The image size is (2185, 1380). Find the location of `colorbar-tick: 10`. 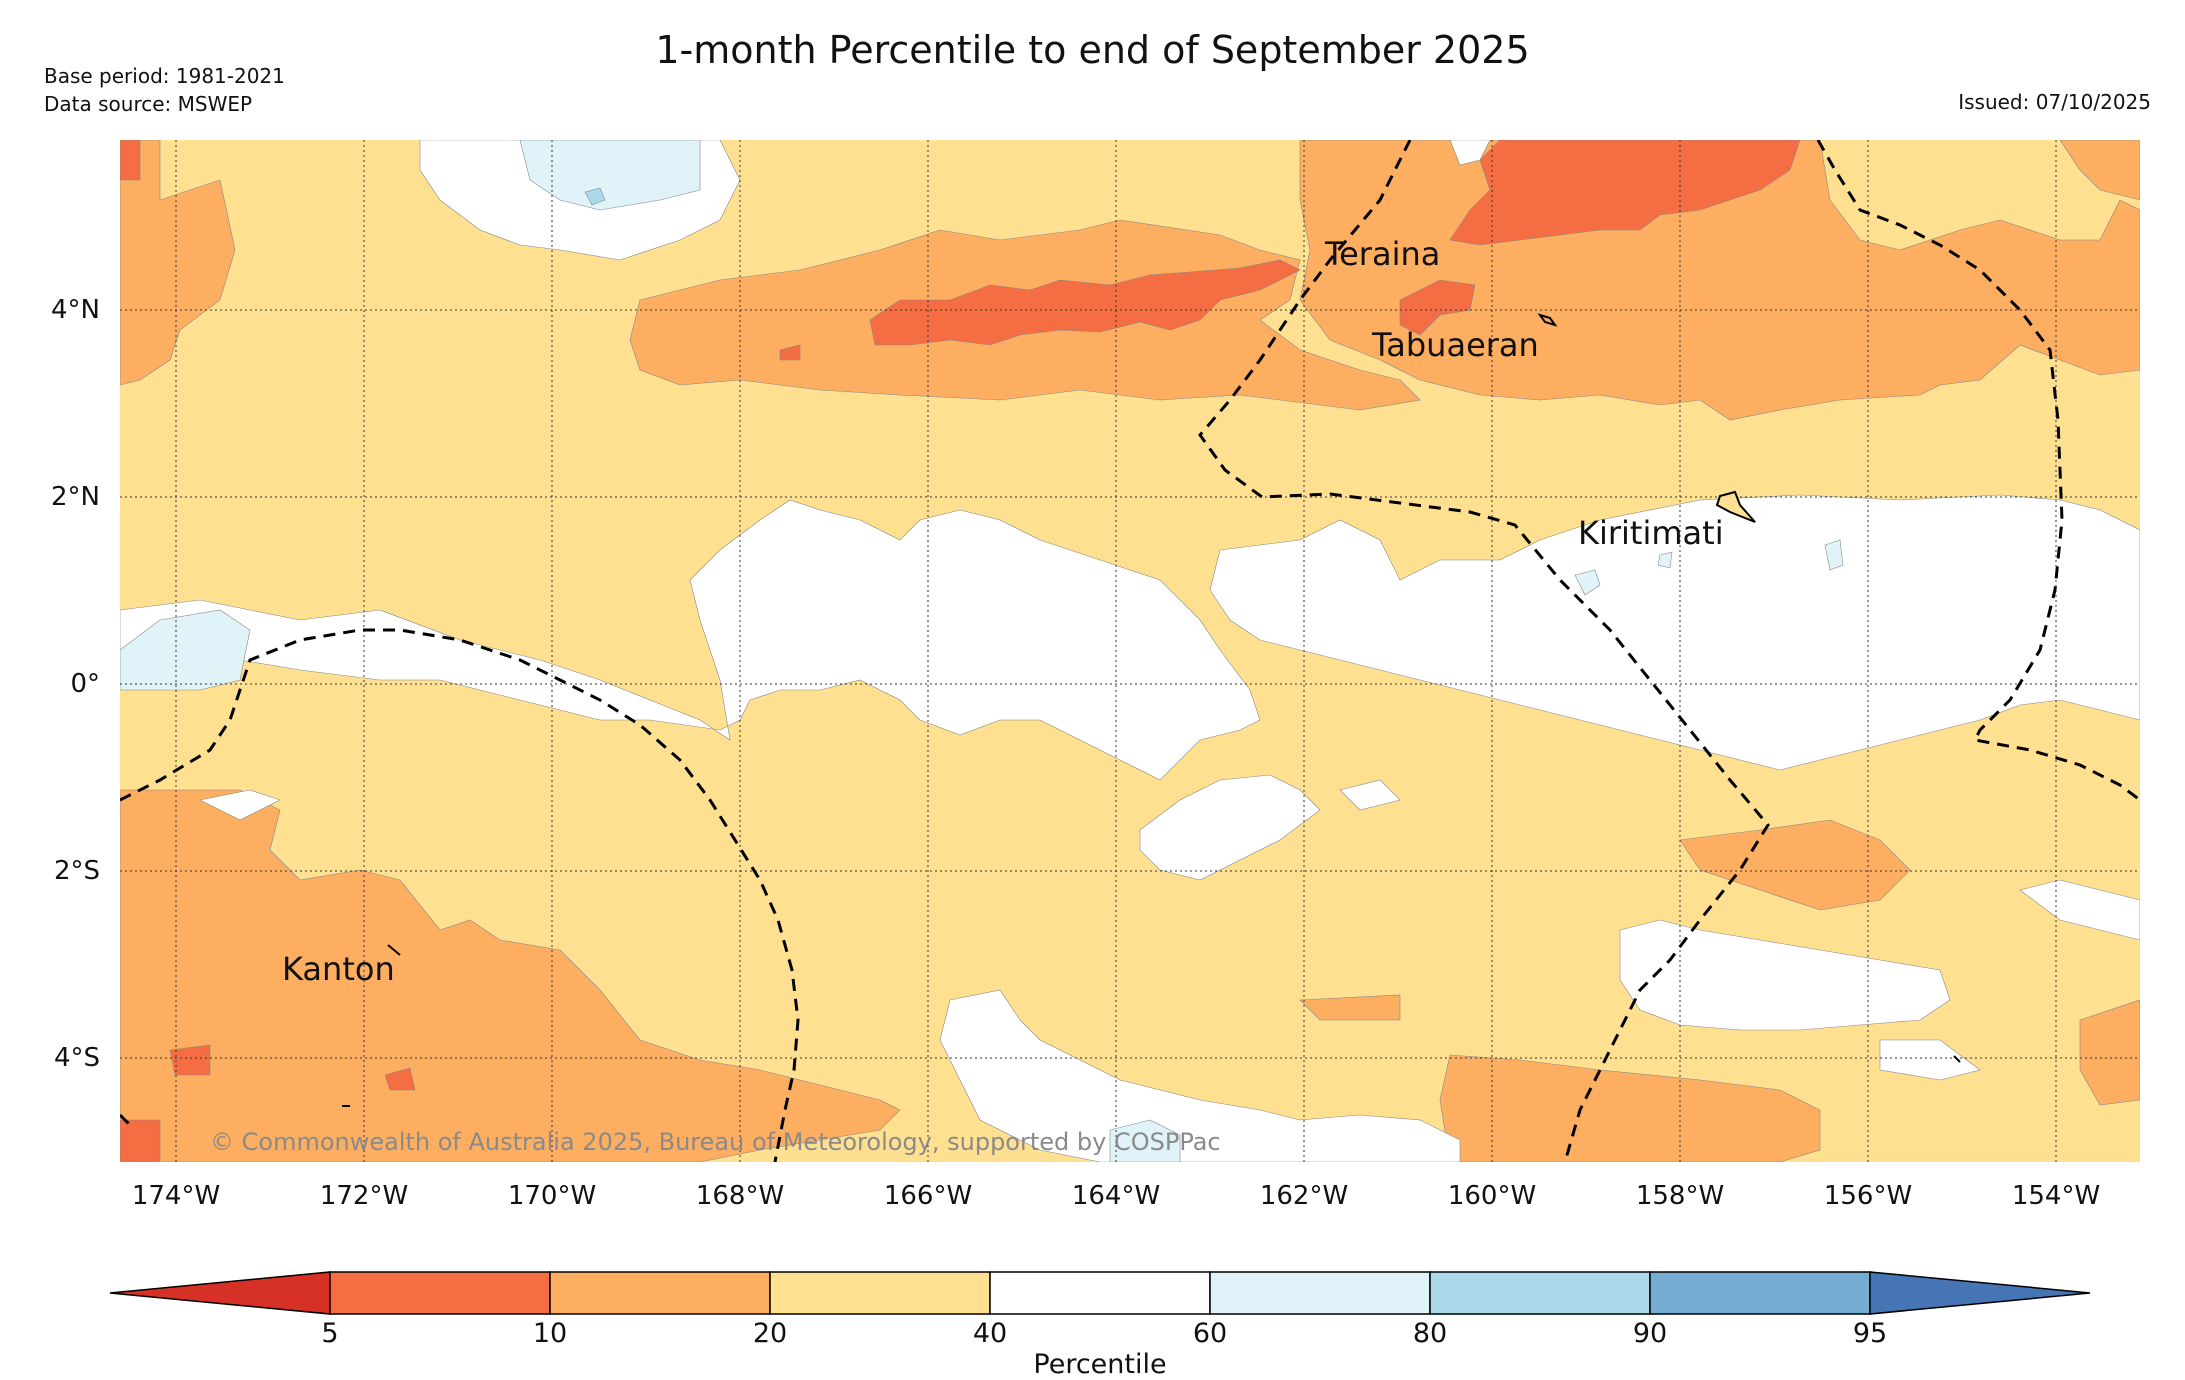

colorbar-tick: 10 is located at coordinates (550, 1333).